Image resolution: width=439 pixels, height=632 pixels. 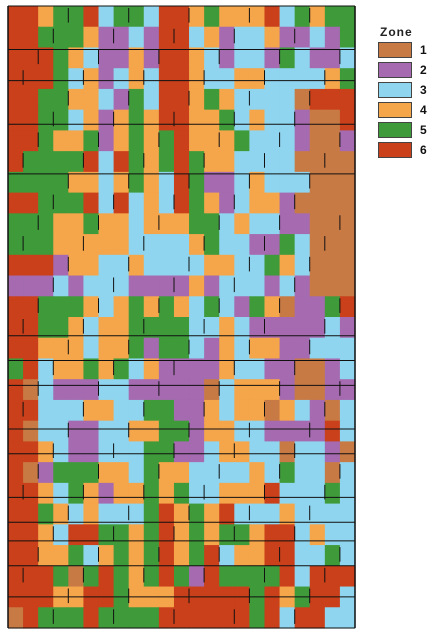 What do you see at coordinates (423, 50) in the screenshot?
I see `legend-label: 1` at bounding box center [423, 50].